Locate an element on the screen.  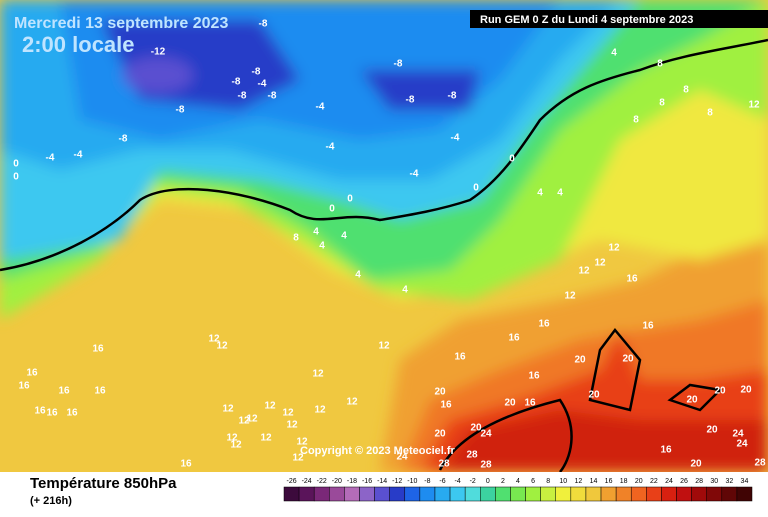
legend-label: 34 is located at coordinates (745, 481).